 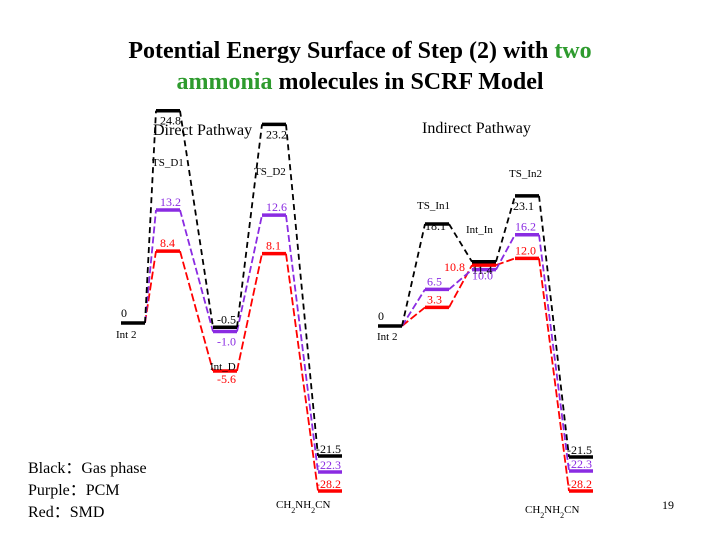 What do you see at coordinates (226, 319) in the screenshot?
I see `energy-label-gas: -0.5` at bounding box center [226, 319].